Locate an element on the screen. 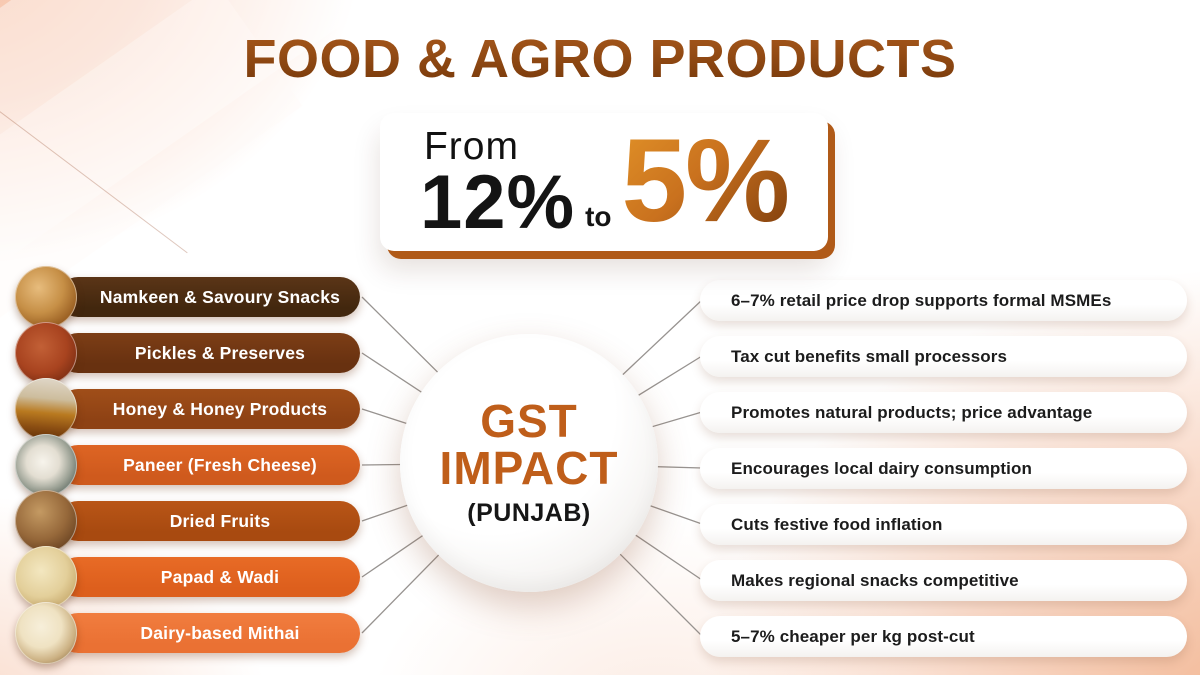 The image size is (1200, 675). product-label: Paneer (Fresh Cheese) is located at coordinates (220, 464).